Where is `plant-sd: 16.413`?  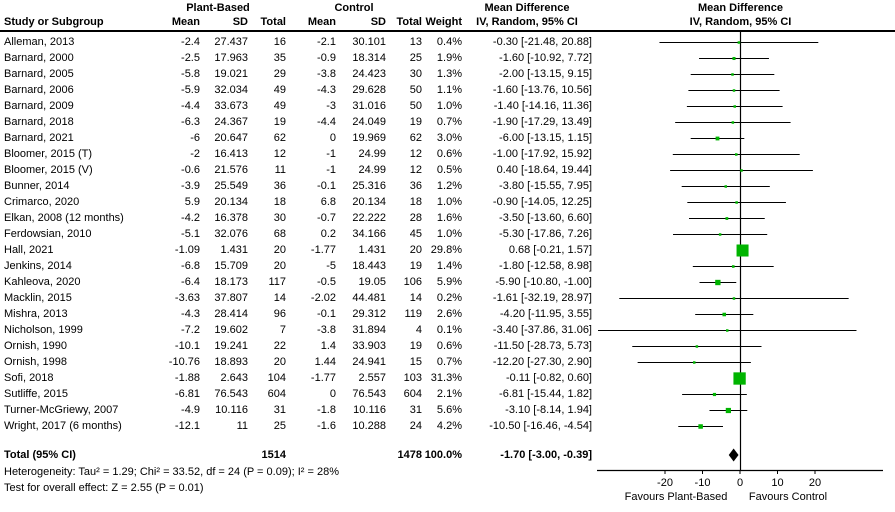
plant-sd: 16.413 is located at coordinates (231, 154).